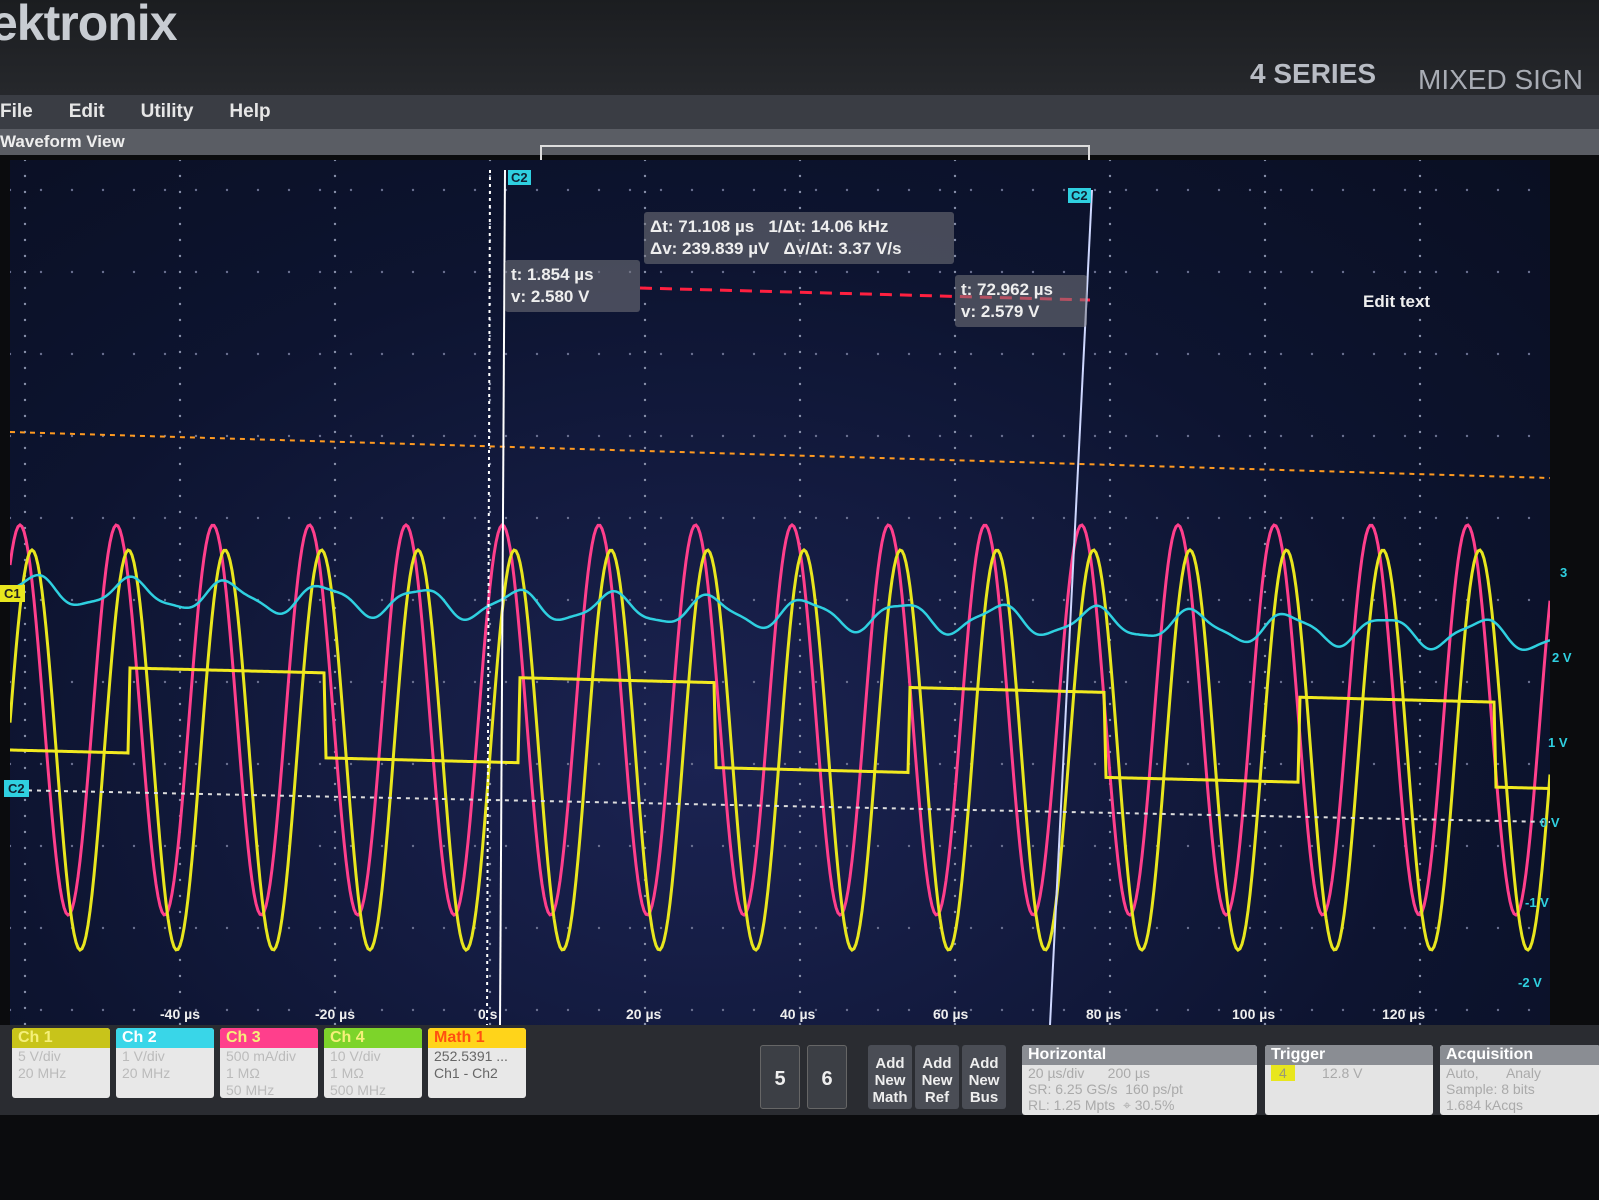  Describe the element at coordinates (1007, 289) in the screenshot. I see `cursor-b-time: t: 72.962 µs` at that location.